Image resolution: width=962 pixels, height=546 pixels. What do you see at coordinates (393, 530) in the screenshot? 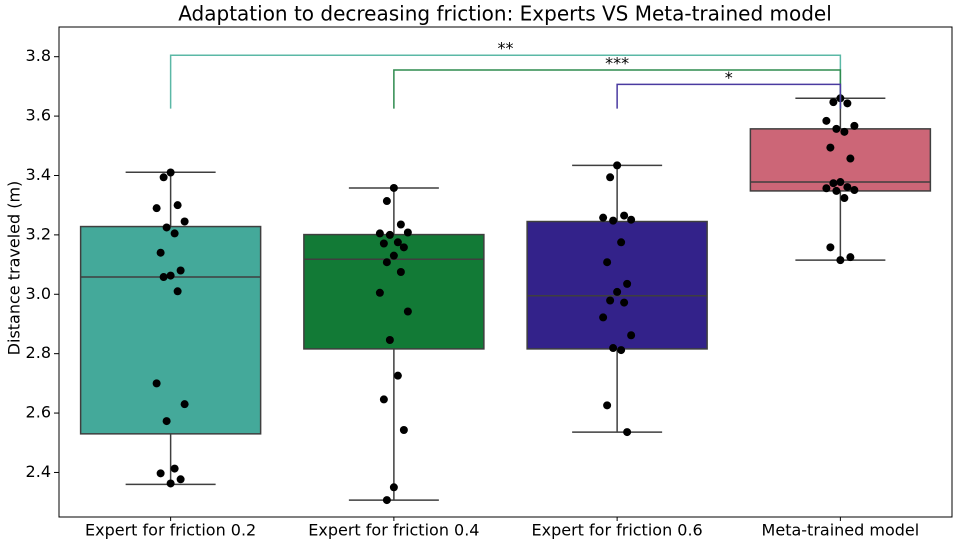
I see `x-tick-label: Expert for friction 0.4` at bounding box center [393, 530].